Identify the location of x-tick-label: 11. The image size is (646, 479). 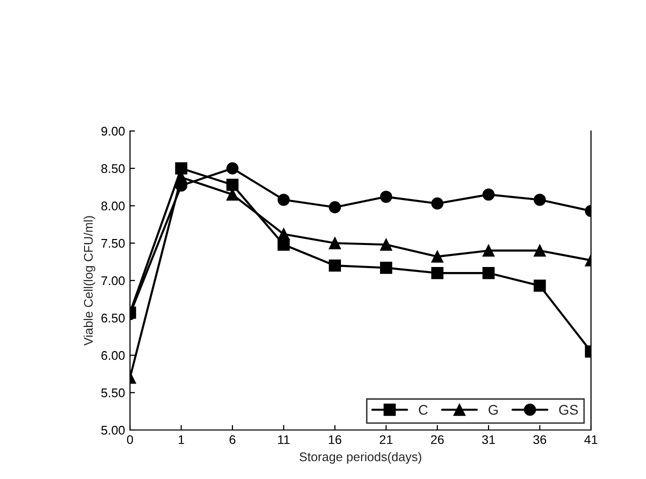
(284, 439).